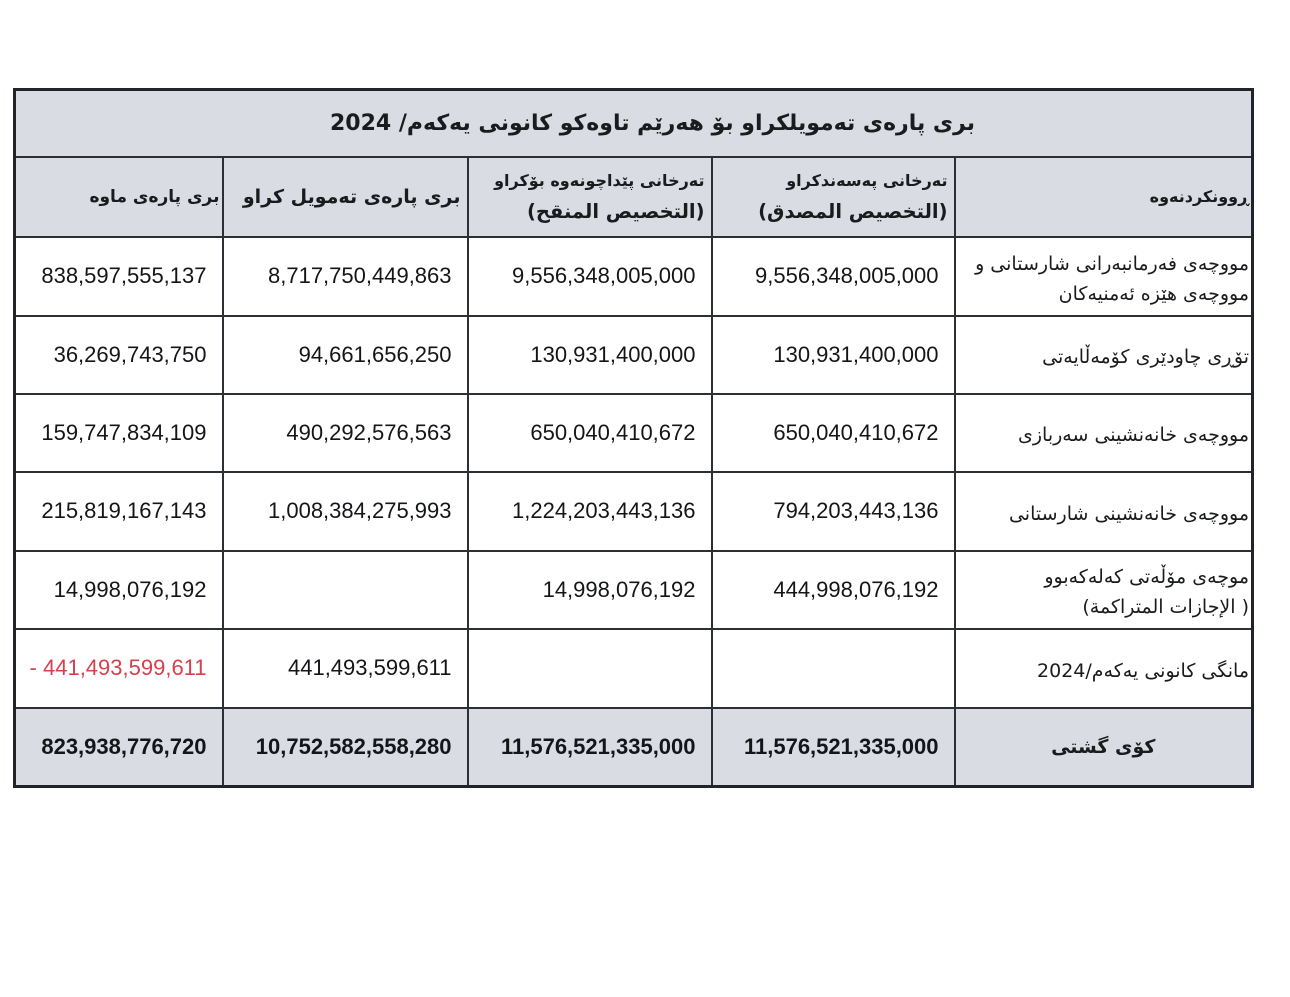 Image resolution: width=1290 pixels, height=997 pixels. Describe the element at coordinates (589, 589) in the screenshot. I see `revised-value: 14,998,076,192` at that location.